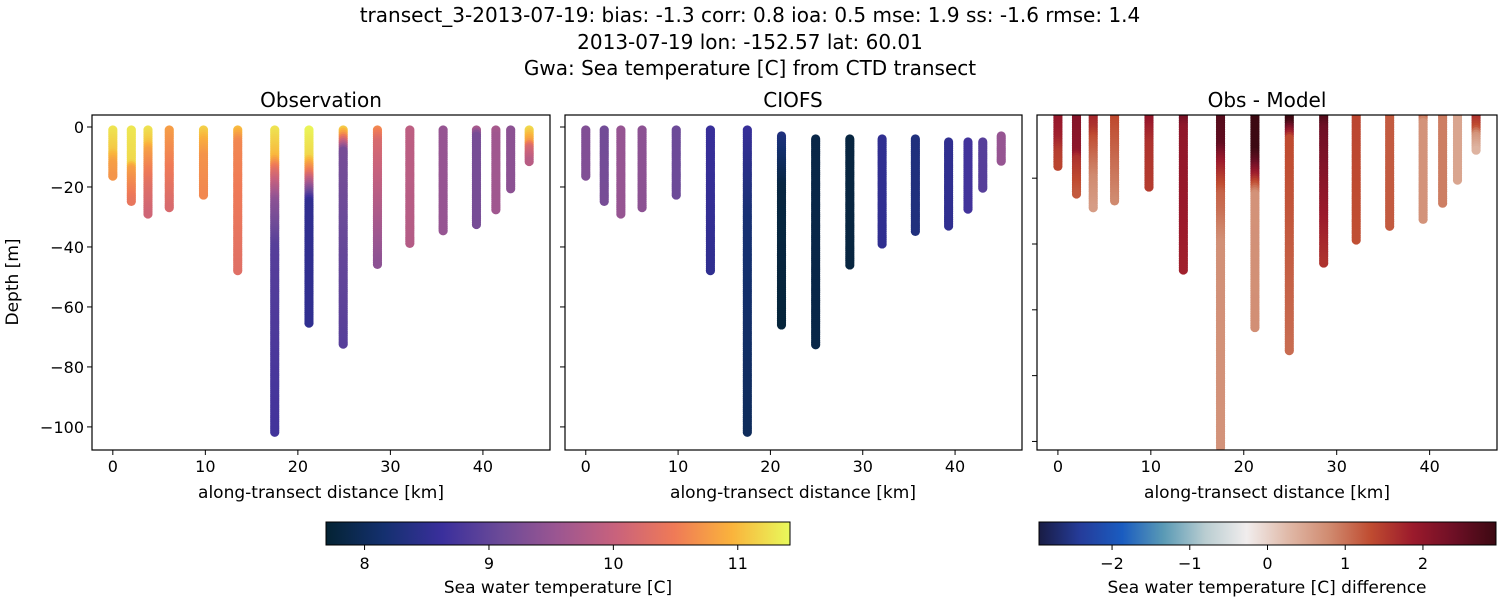 The height and width of the screenshot is (600, 1500). Describe the element at coordinates (113, 466) in the screenshot. I see `x-tick-label: 0` at that location.